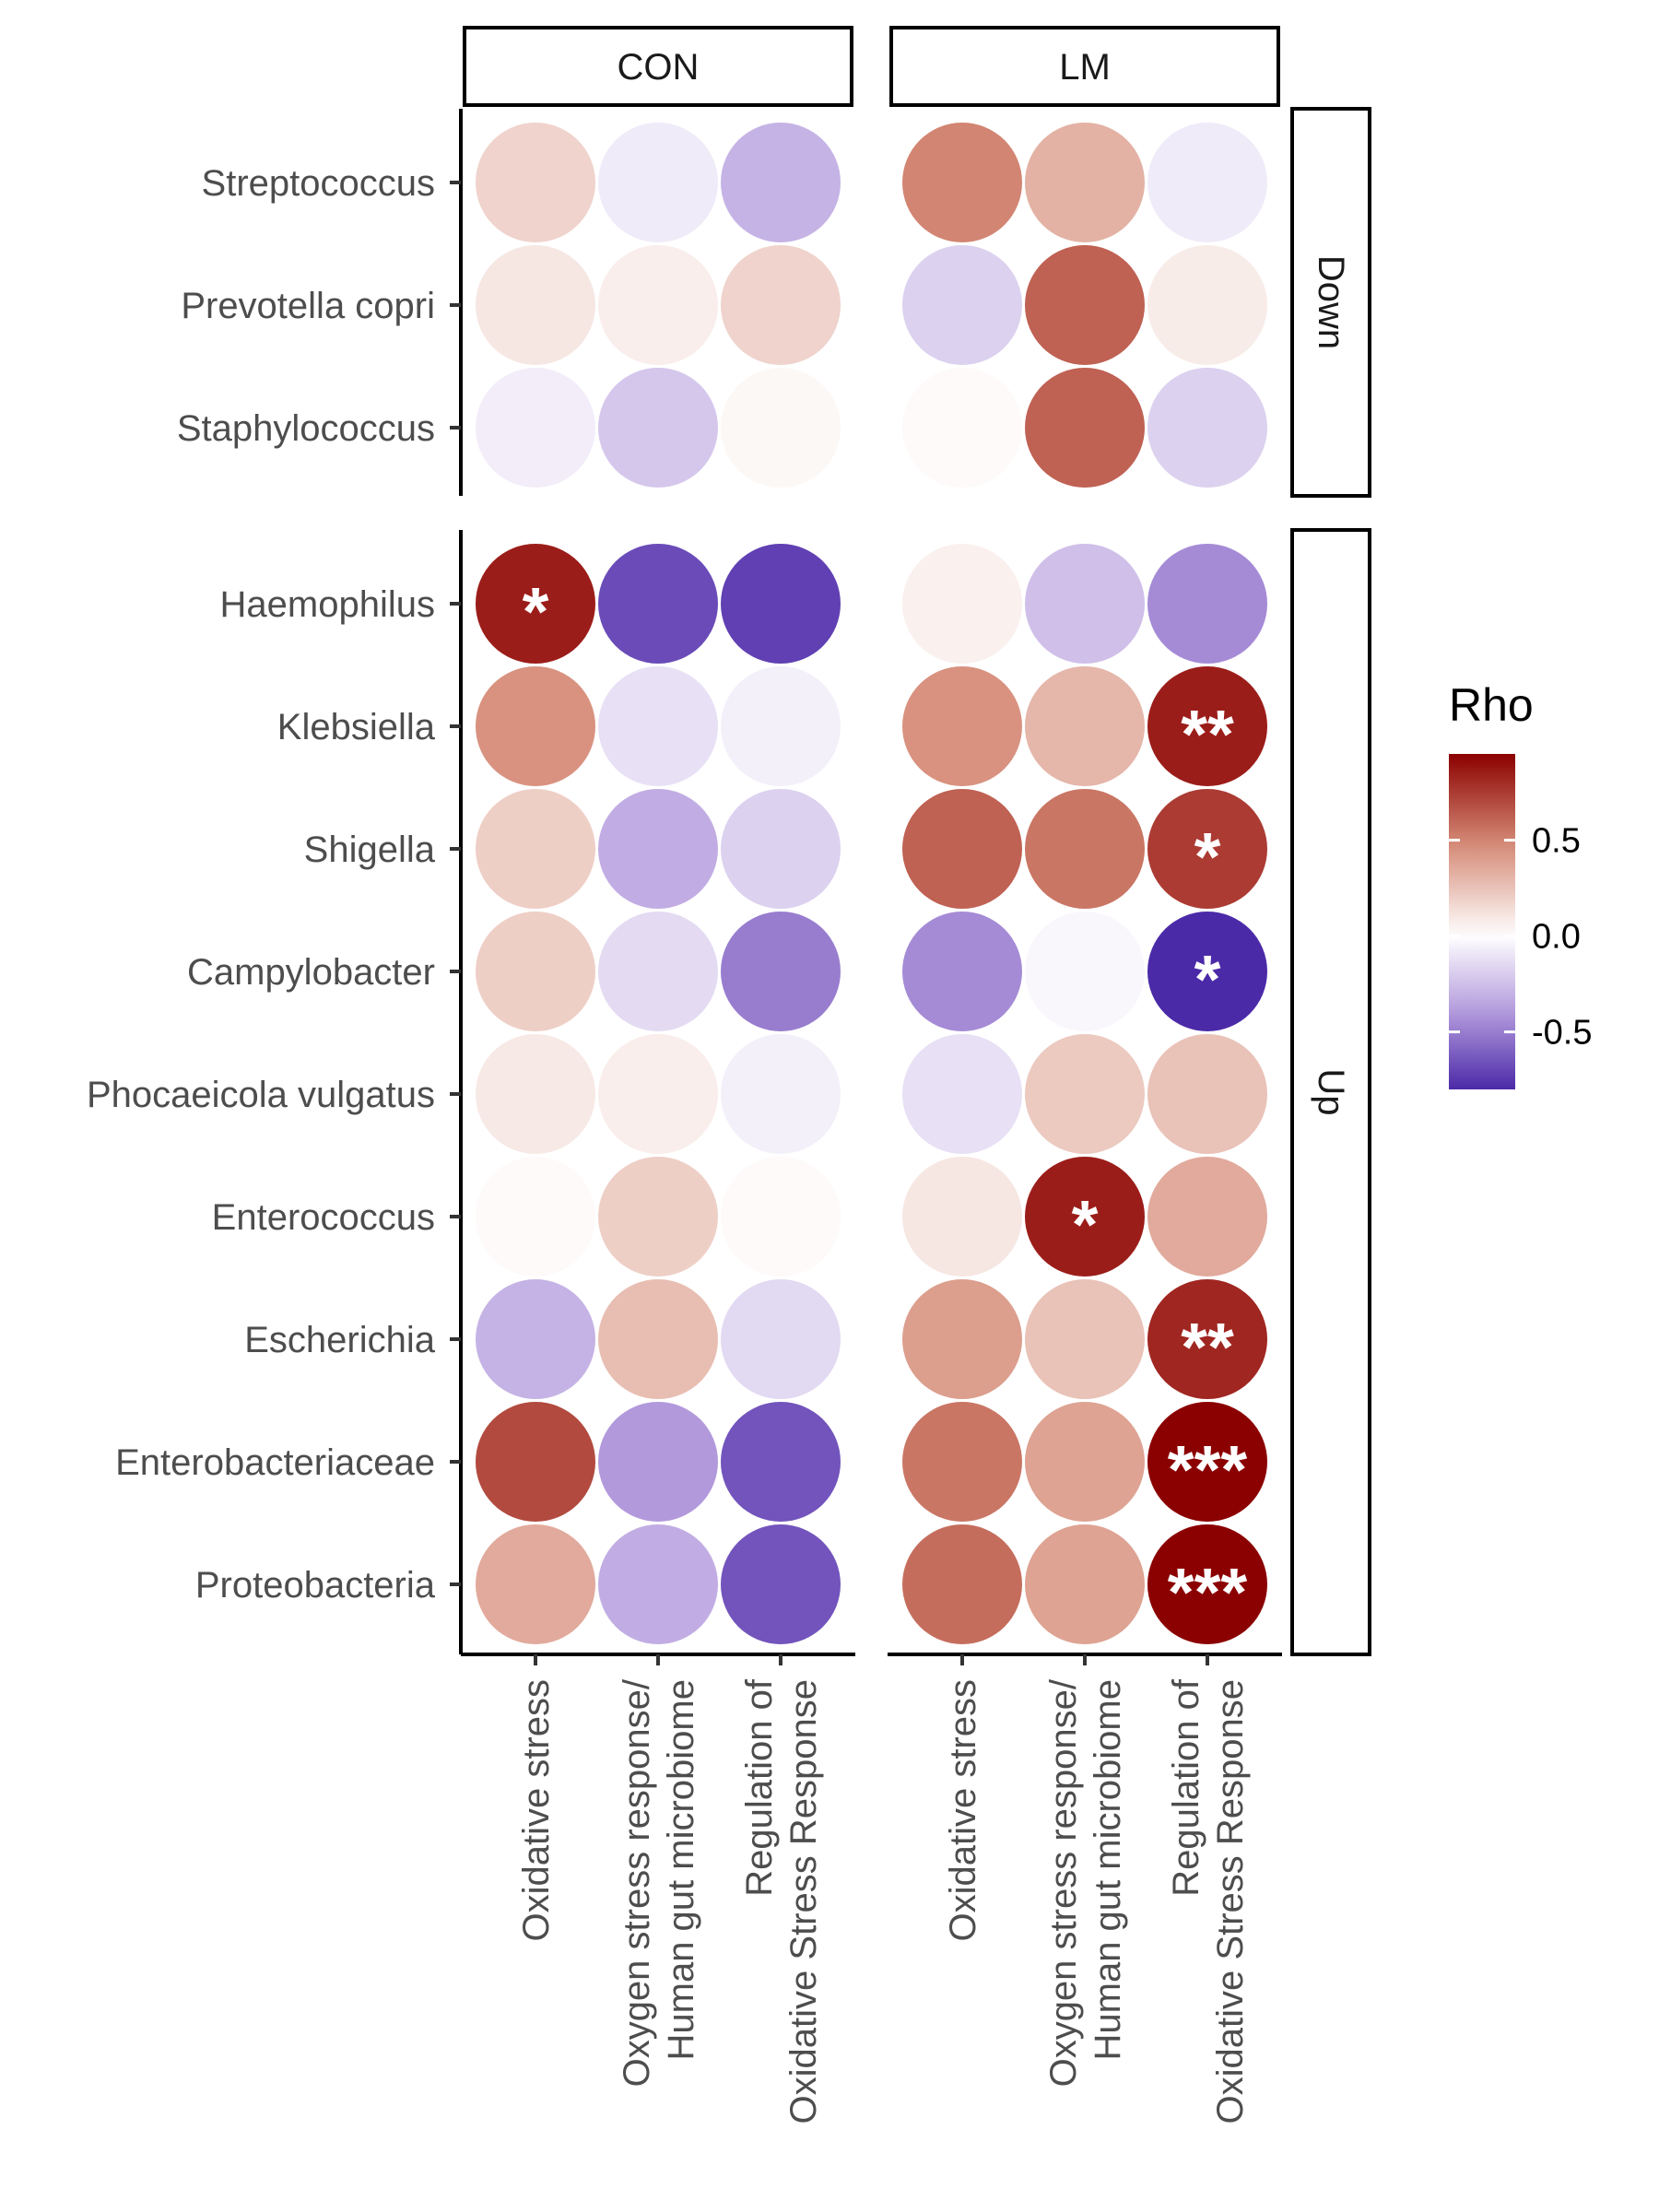 Image resolution: width=1659 pixels, height=2212 pixels. I want to click on panel-strip-con: CON, so click(658, 66).